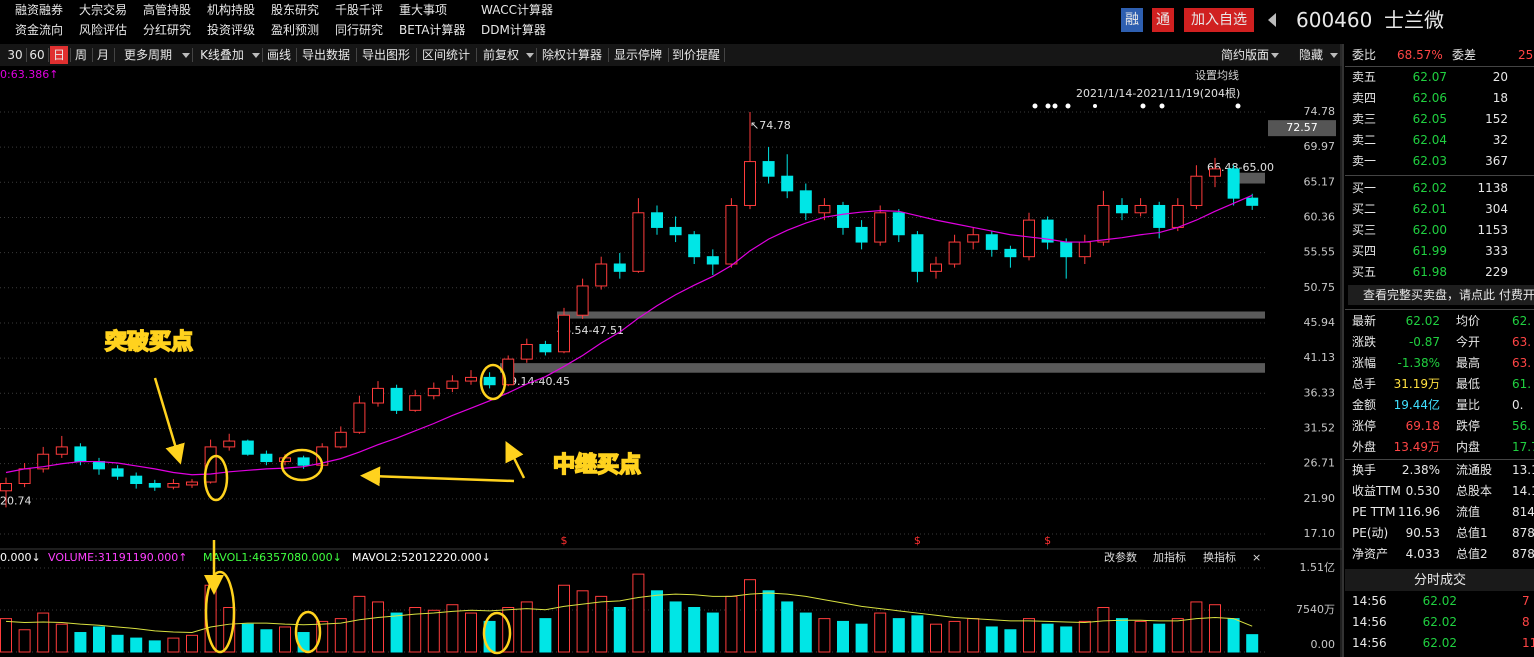  Describe the element at coordinates (1448, 295) in the screenshot. I see `full-book-link: 查看完整买卖盘，请点此 付费开` at that location.